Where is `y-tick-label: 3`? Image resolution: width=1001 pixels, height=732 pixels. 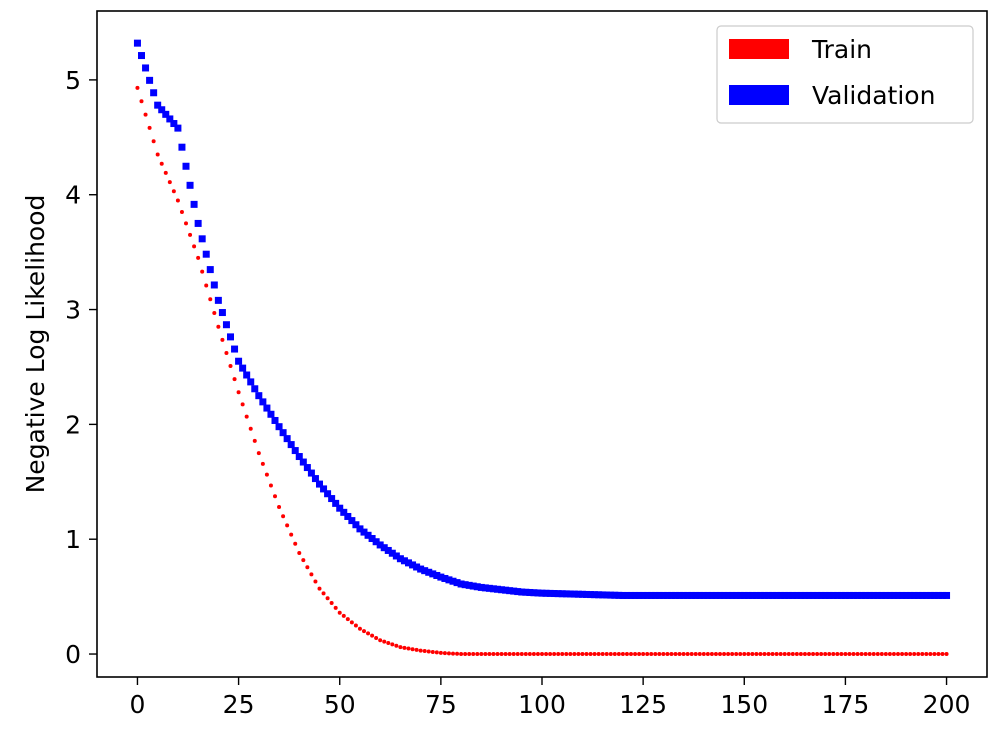
y-tick-label: 3 is located at coordinates (73, 310).